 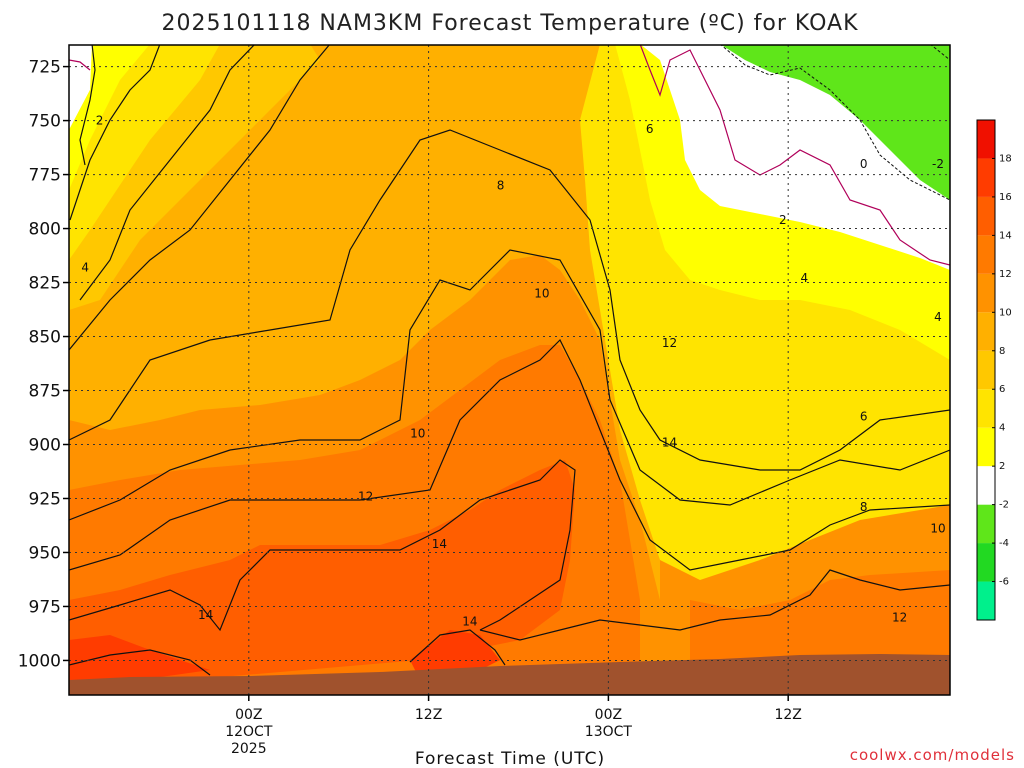 I want to click on y-tick-label: 975, so click(x=45, y=607).